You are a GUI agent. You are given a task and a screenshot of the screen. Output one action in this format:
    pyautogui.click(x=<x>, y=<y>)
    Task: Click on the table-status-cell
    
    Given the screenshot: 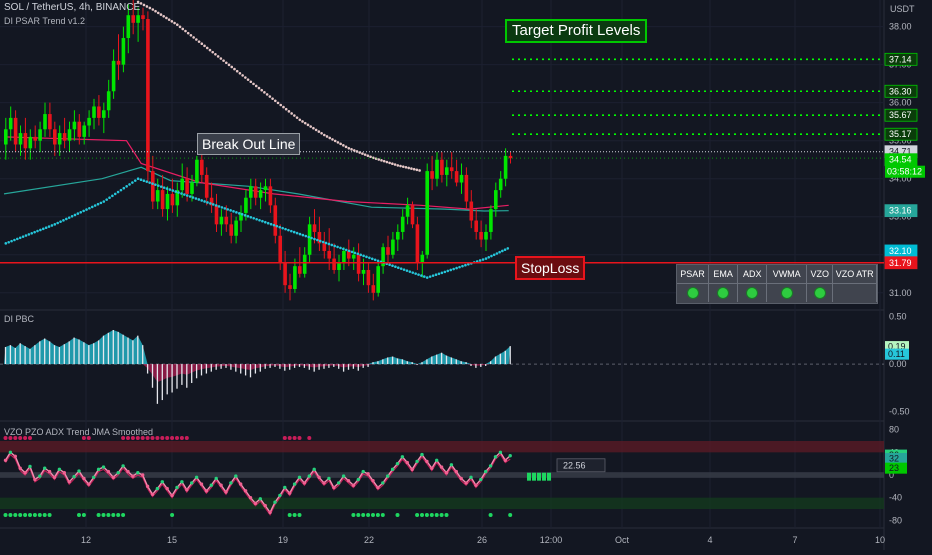 What is the action you would take?
    pyautogui.click(x=724, y=293)
    